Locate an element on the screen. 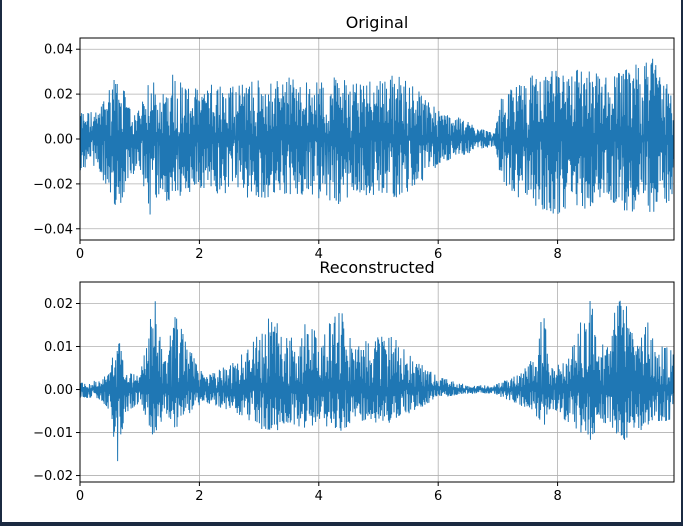 This screenshot has width=683, height=526. y-tick-label: 0.04 is located at coordinates (58, 50).